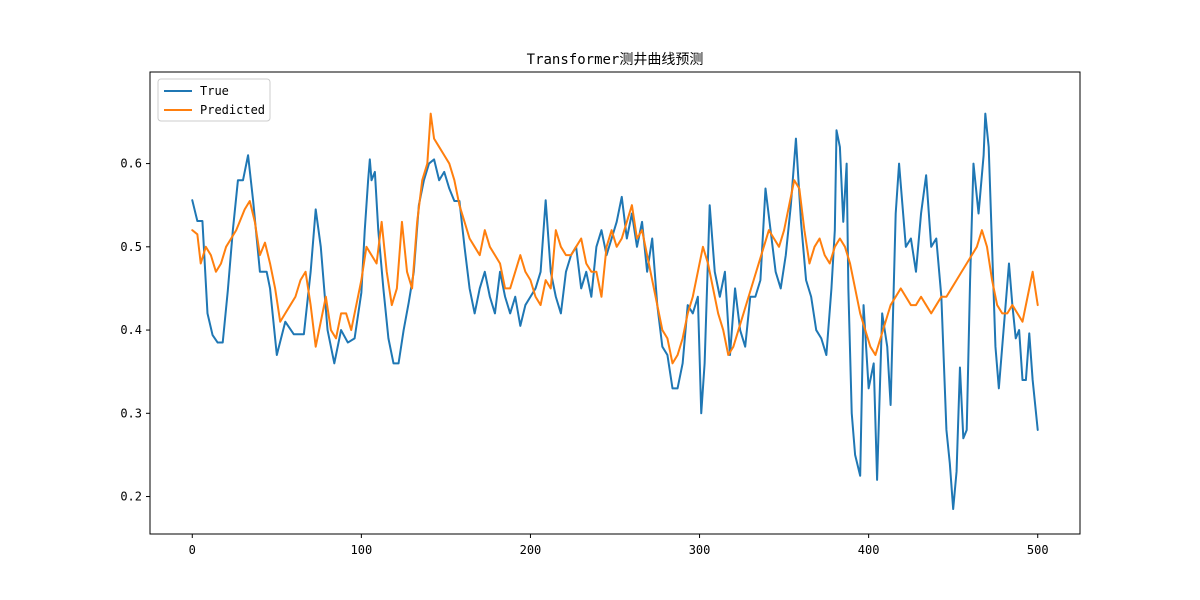 The image size is (1200, 600). Describe the element at coordinates (131, 330) in the screenshot. I see `y-tick-label: 0.4` at that location.